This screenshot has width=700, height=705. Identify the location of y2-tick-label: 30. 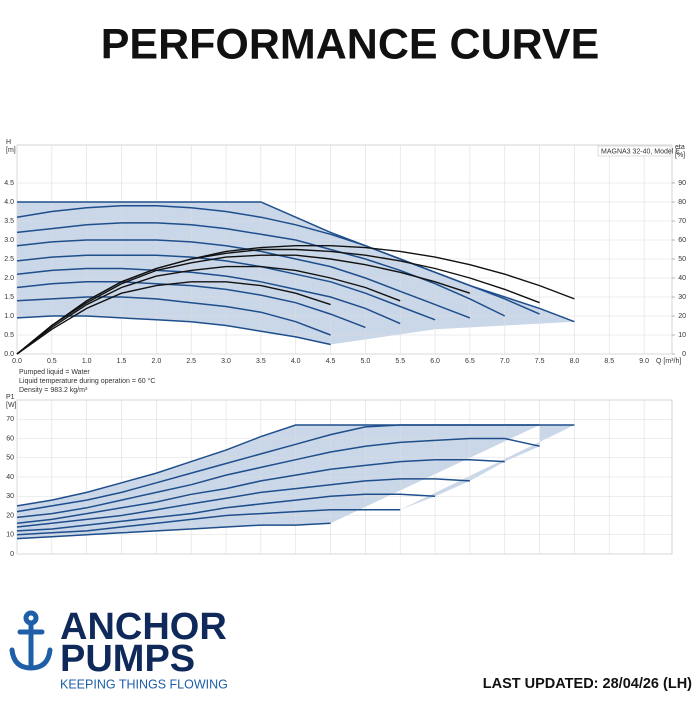
(682, 297).